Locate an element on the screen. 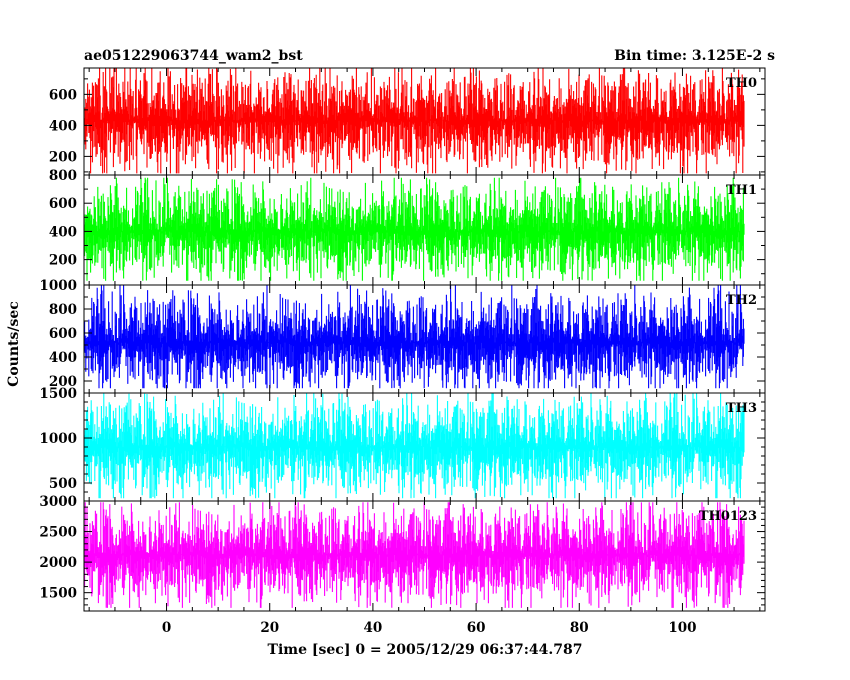  x-axis: 0 20 40 60 80 100 is located at coordinates (429, 628).